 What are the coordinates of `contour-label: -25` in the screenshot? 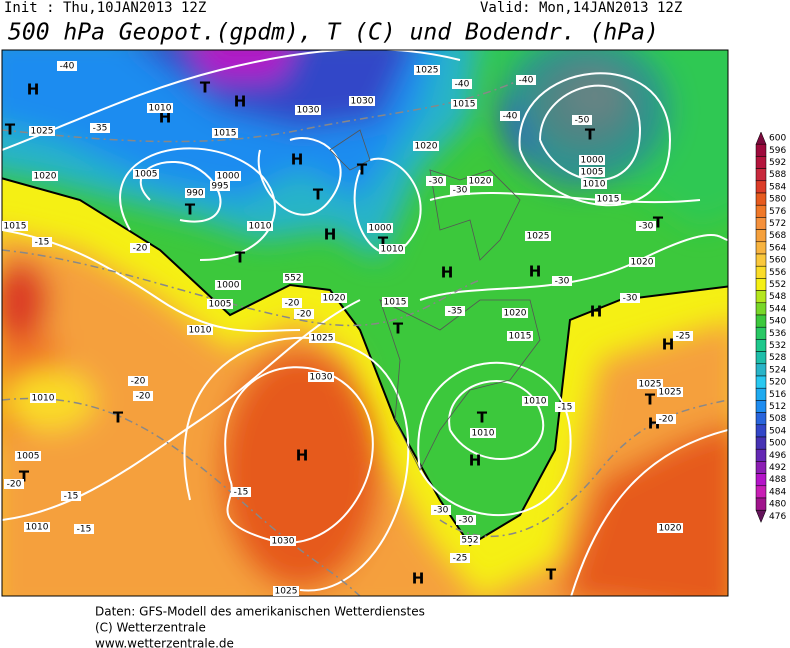 It's located at (460, 559).